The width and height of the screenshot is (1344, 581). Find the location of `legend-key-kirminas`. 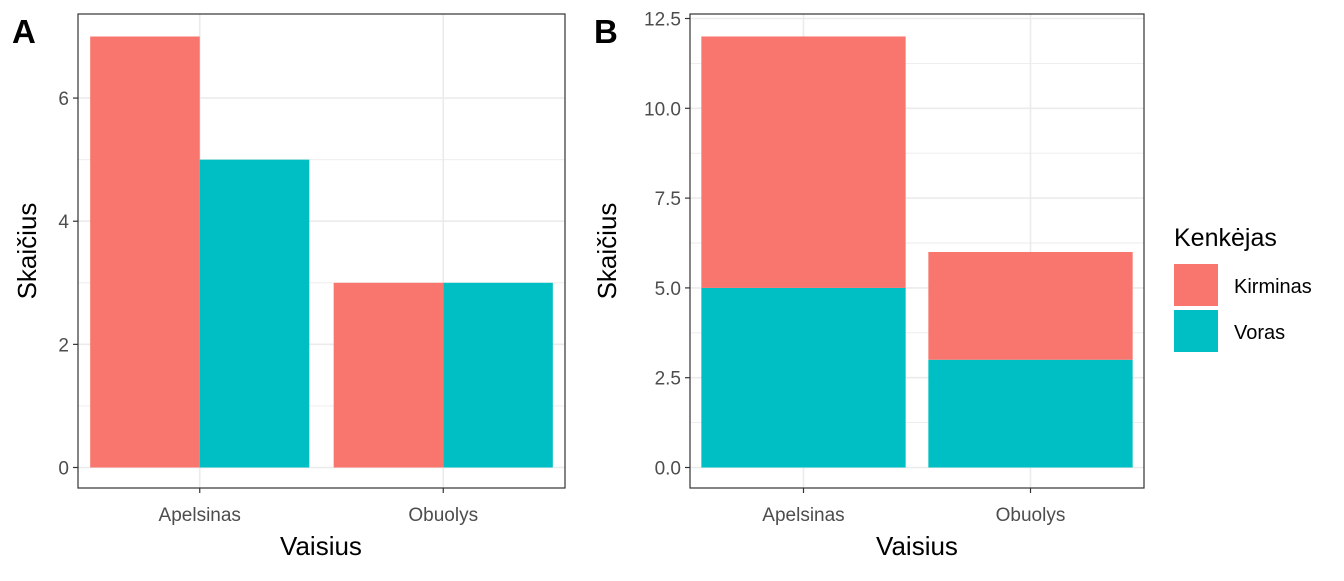

legend-key-kirminas is located at coordinates (1196, 285).